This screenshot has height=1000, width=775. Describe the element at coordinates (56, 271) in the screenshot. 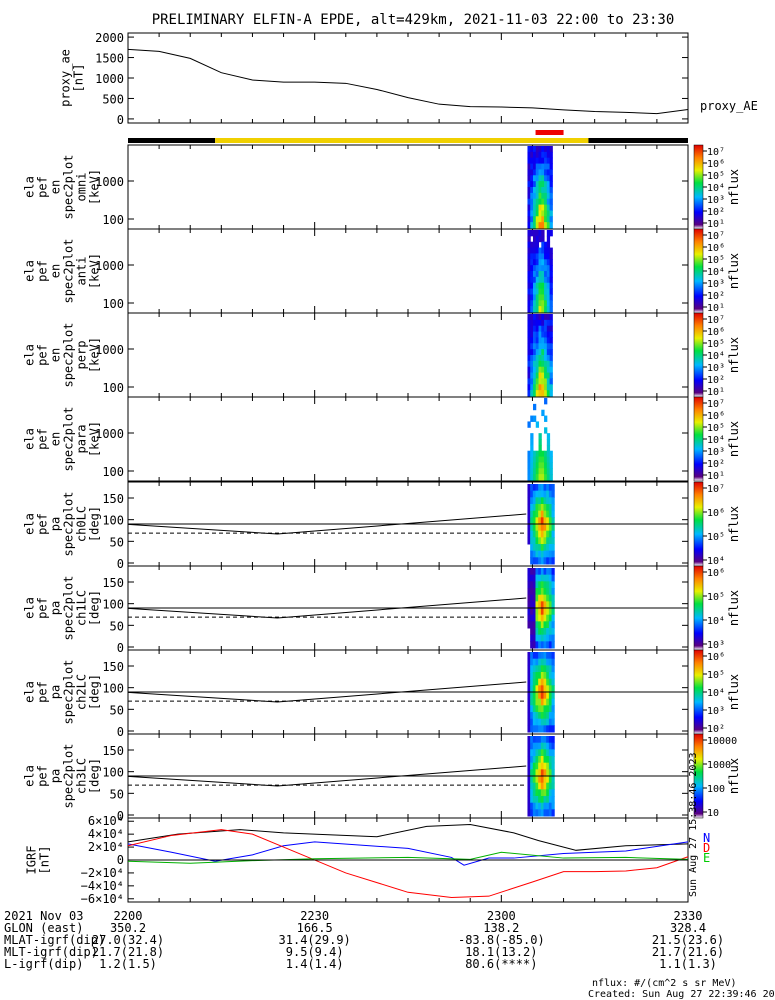

I see `energy-panel-1-ylabel-line: en` at that location.